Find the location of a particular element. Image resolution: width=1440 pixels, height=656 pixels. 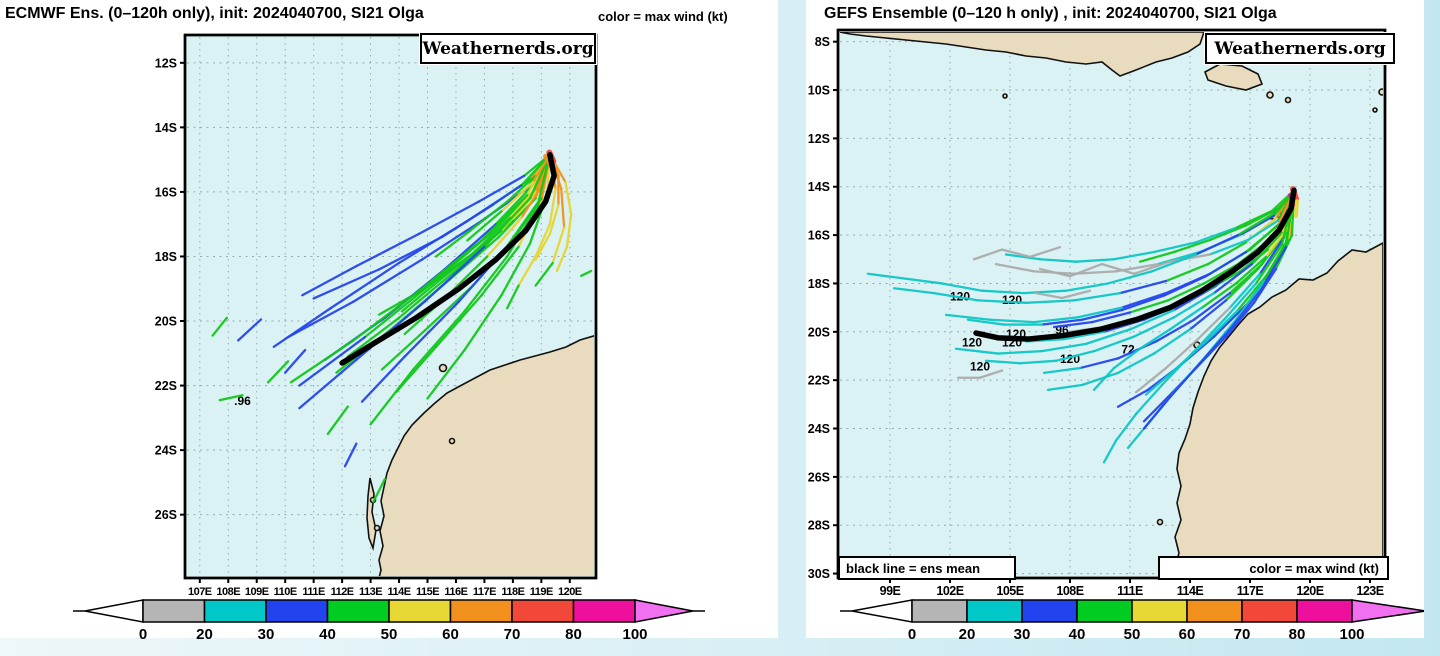

lon-tick-label: 114E is located at coordinates (398, 592).